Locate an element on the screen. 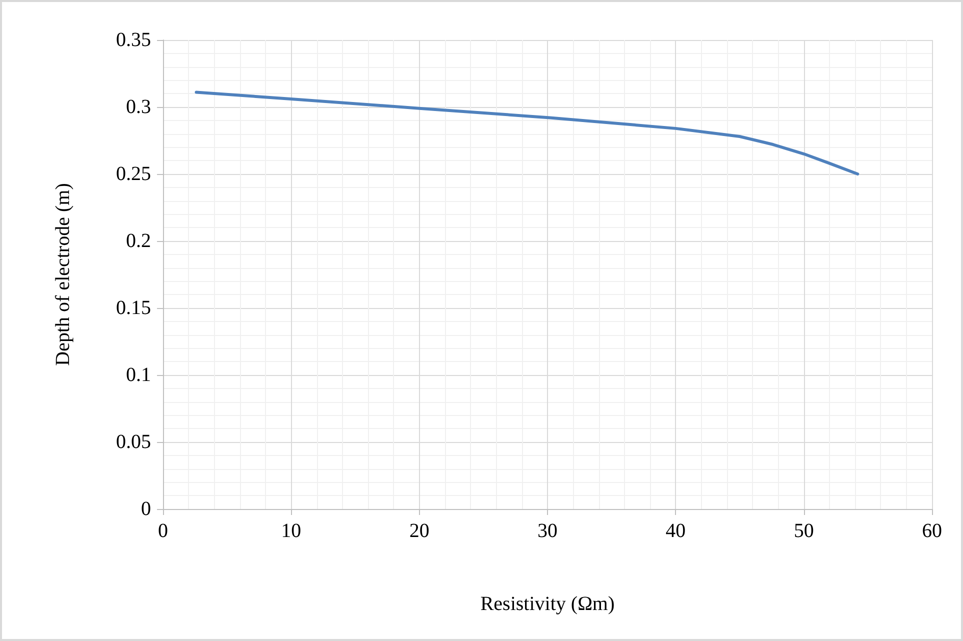 The width and height of the screenshot is (963, 641). x-tick-label: 40 is located at coordinates (676, 531).